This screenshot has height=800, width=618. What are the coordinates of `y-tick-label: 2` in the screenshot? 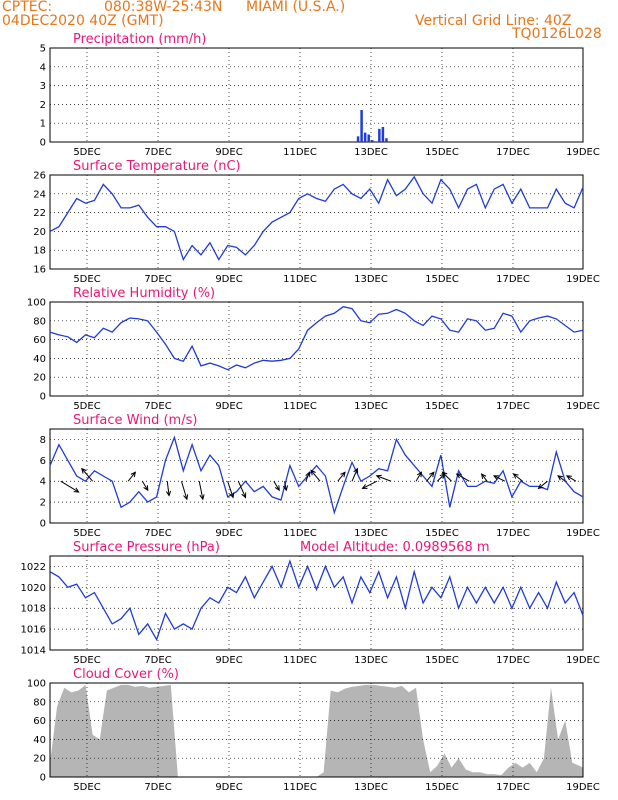 It's located at (43, 105).